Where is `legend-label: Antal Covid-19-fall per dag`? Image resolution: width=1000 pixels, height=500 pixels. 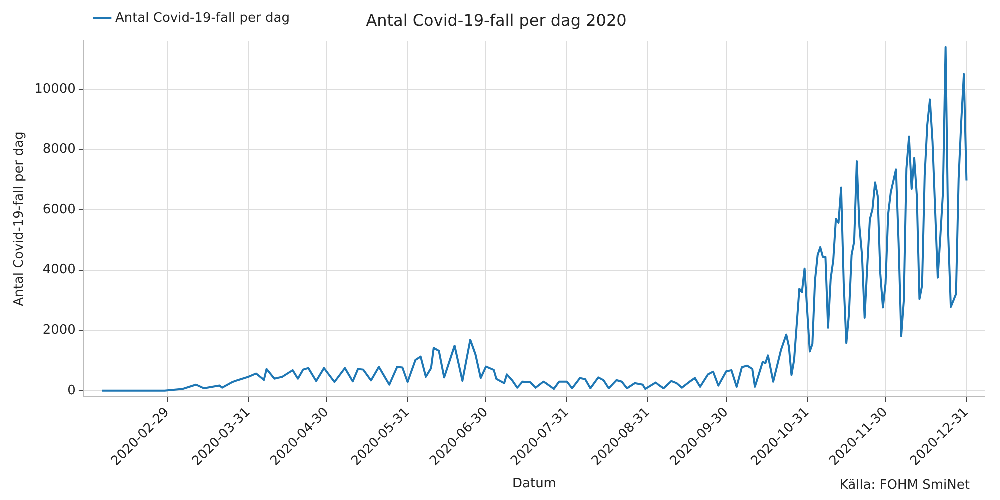
legend-label: Antal Covid-19-fall per dag is located at coordinates (202, 18).